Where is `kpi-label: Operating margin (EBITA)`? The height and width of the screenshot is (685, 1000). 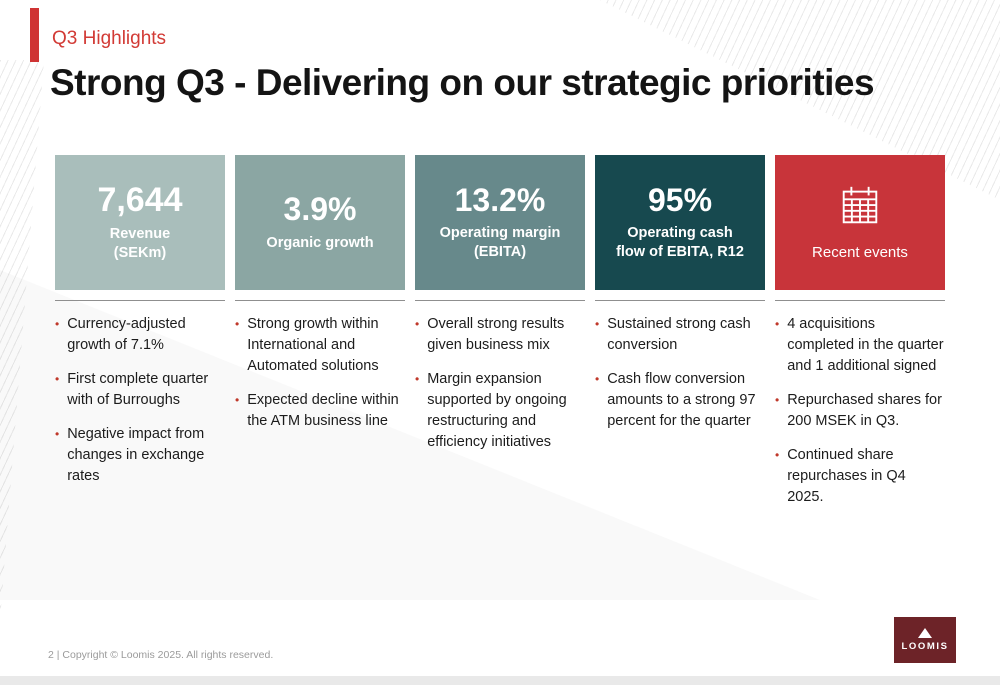
kpi-label: Operating margin (EBITA) is located at coordinates (500, 243).